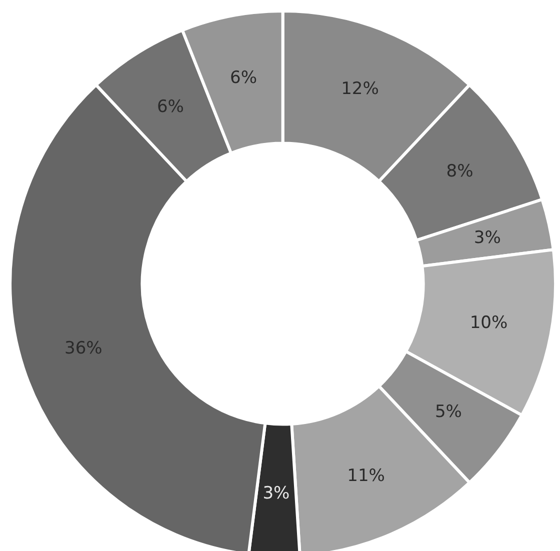  Describe the element at coordinates (489, 323) in the screenshot. I see `data-label: 10%` at that location.